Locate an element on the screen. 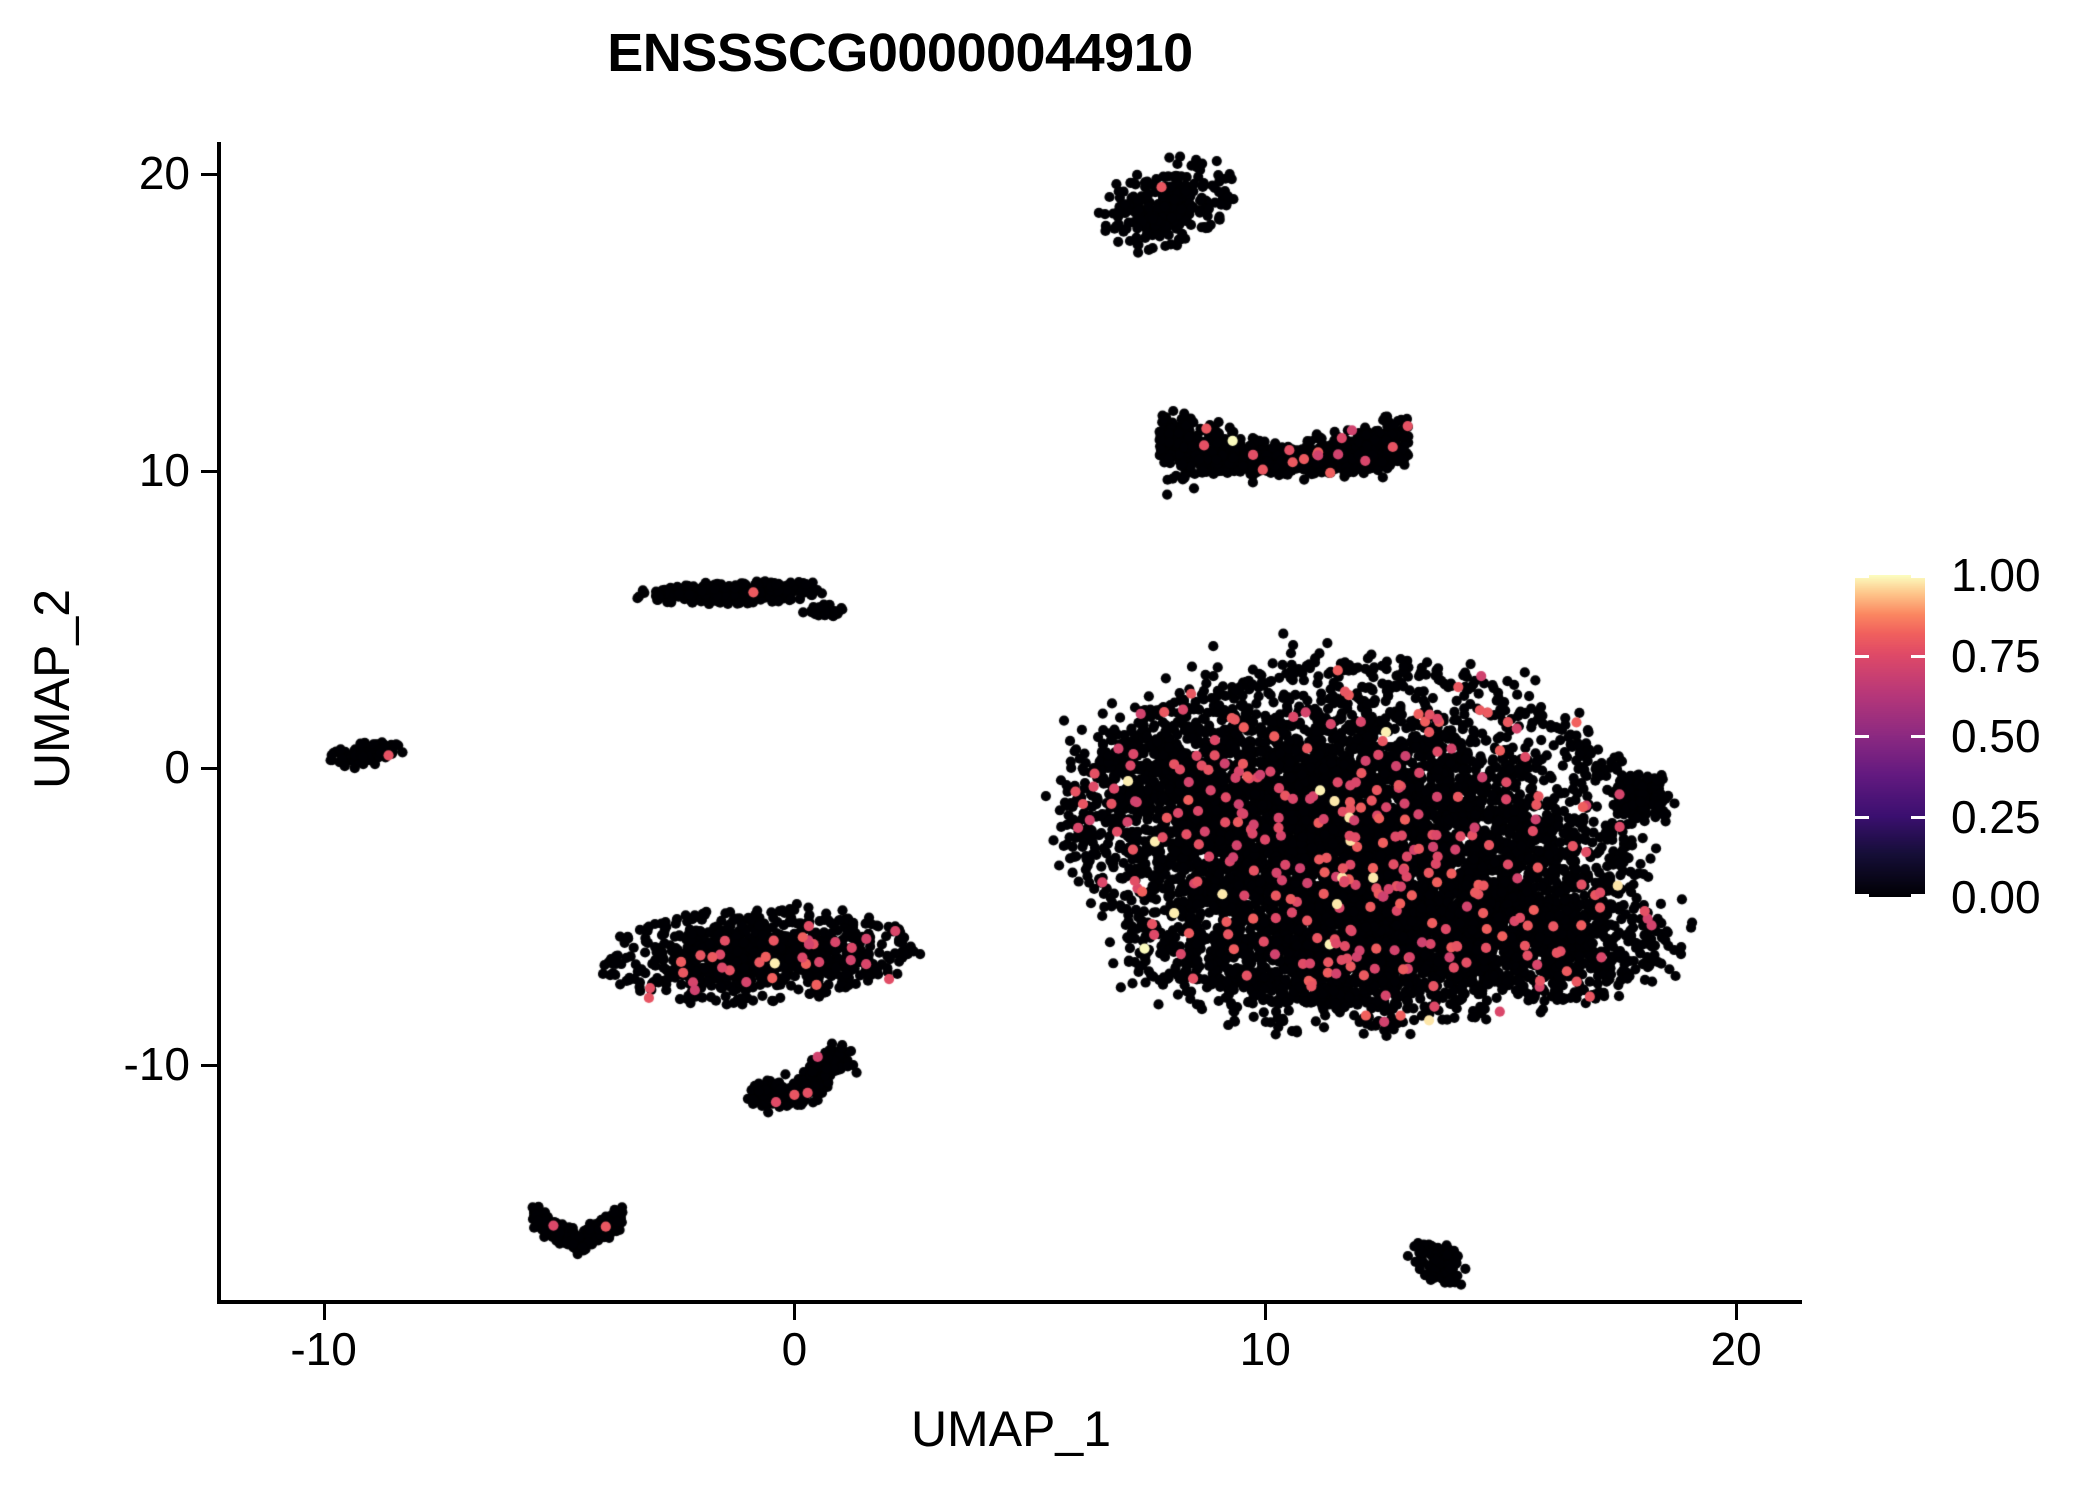  x-tick-label: 20 is located at coordinates (1736, 1349).